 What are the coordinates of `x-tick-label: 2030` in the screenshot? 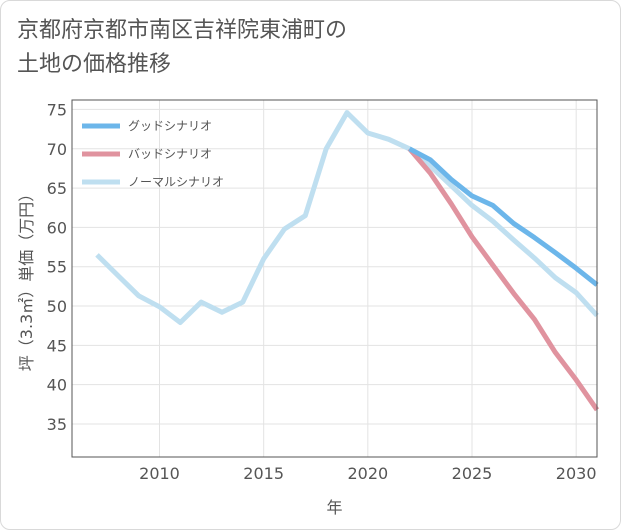 It's located at (576, 473).